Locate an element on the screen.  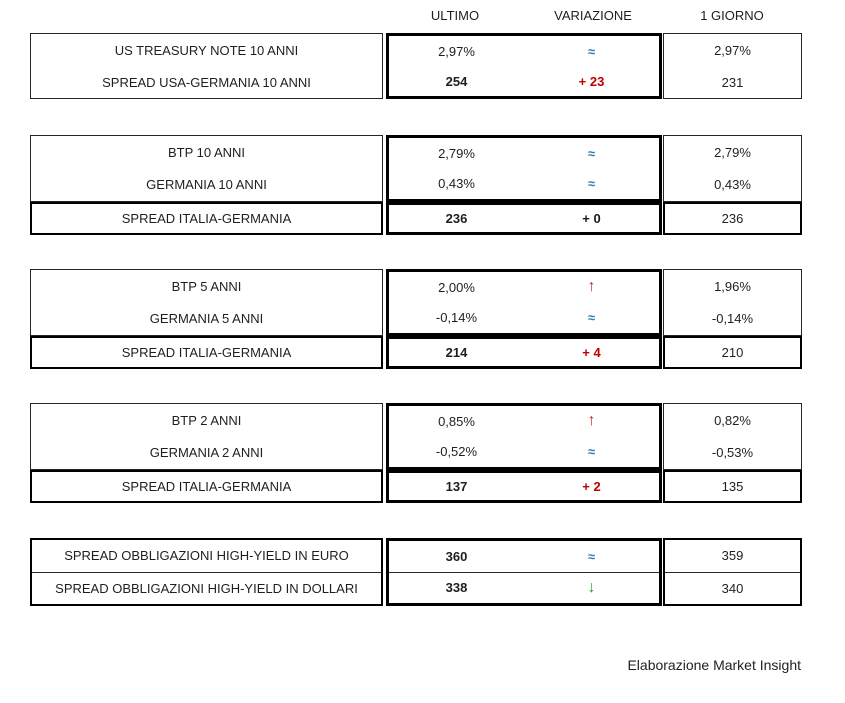
ultimo-value: 0,43% is located at coordinates (456, 184).